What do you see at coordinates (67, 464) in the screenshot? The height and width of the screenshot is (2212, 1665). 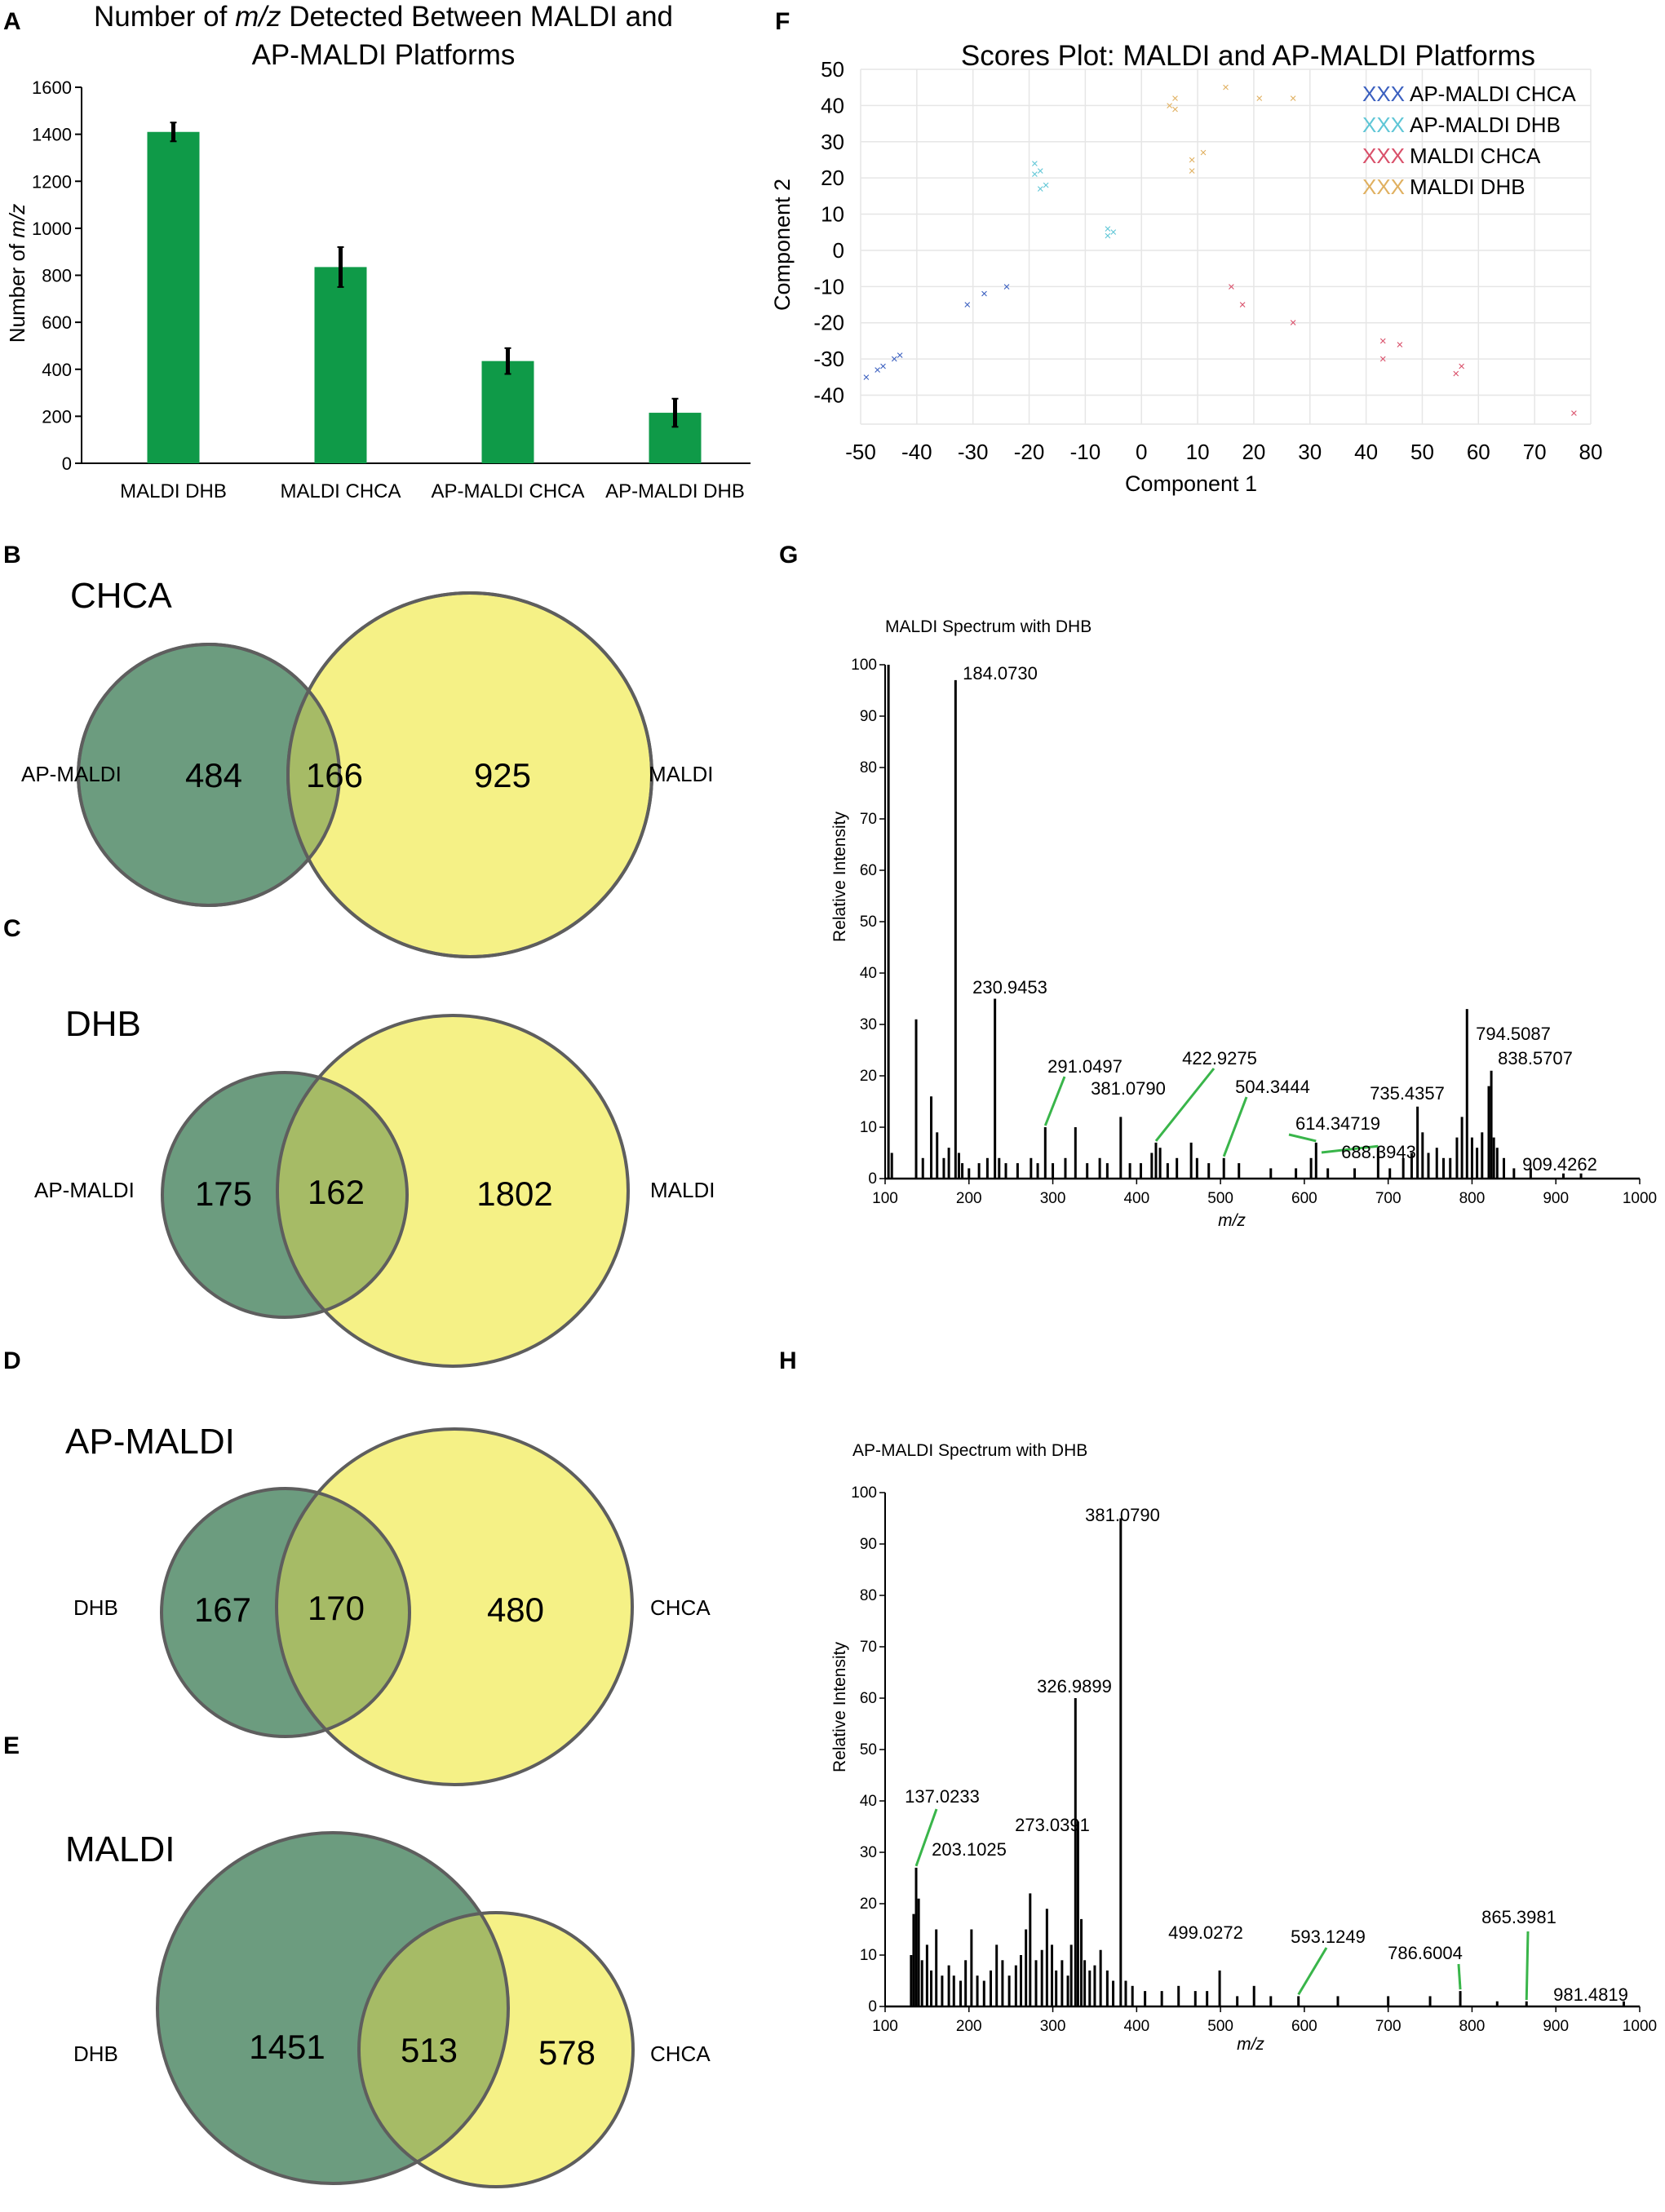 I see `a-ytick-label: 0` at bounding box center [67, 464].